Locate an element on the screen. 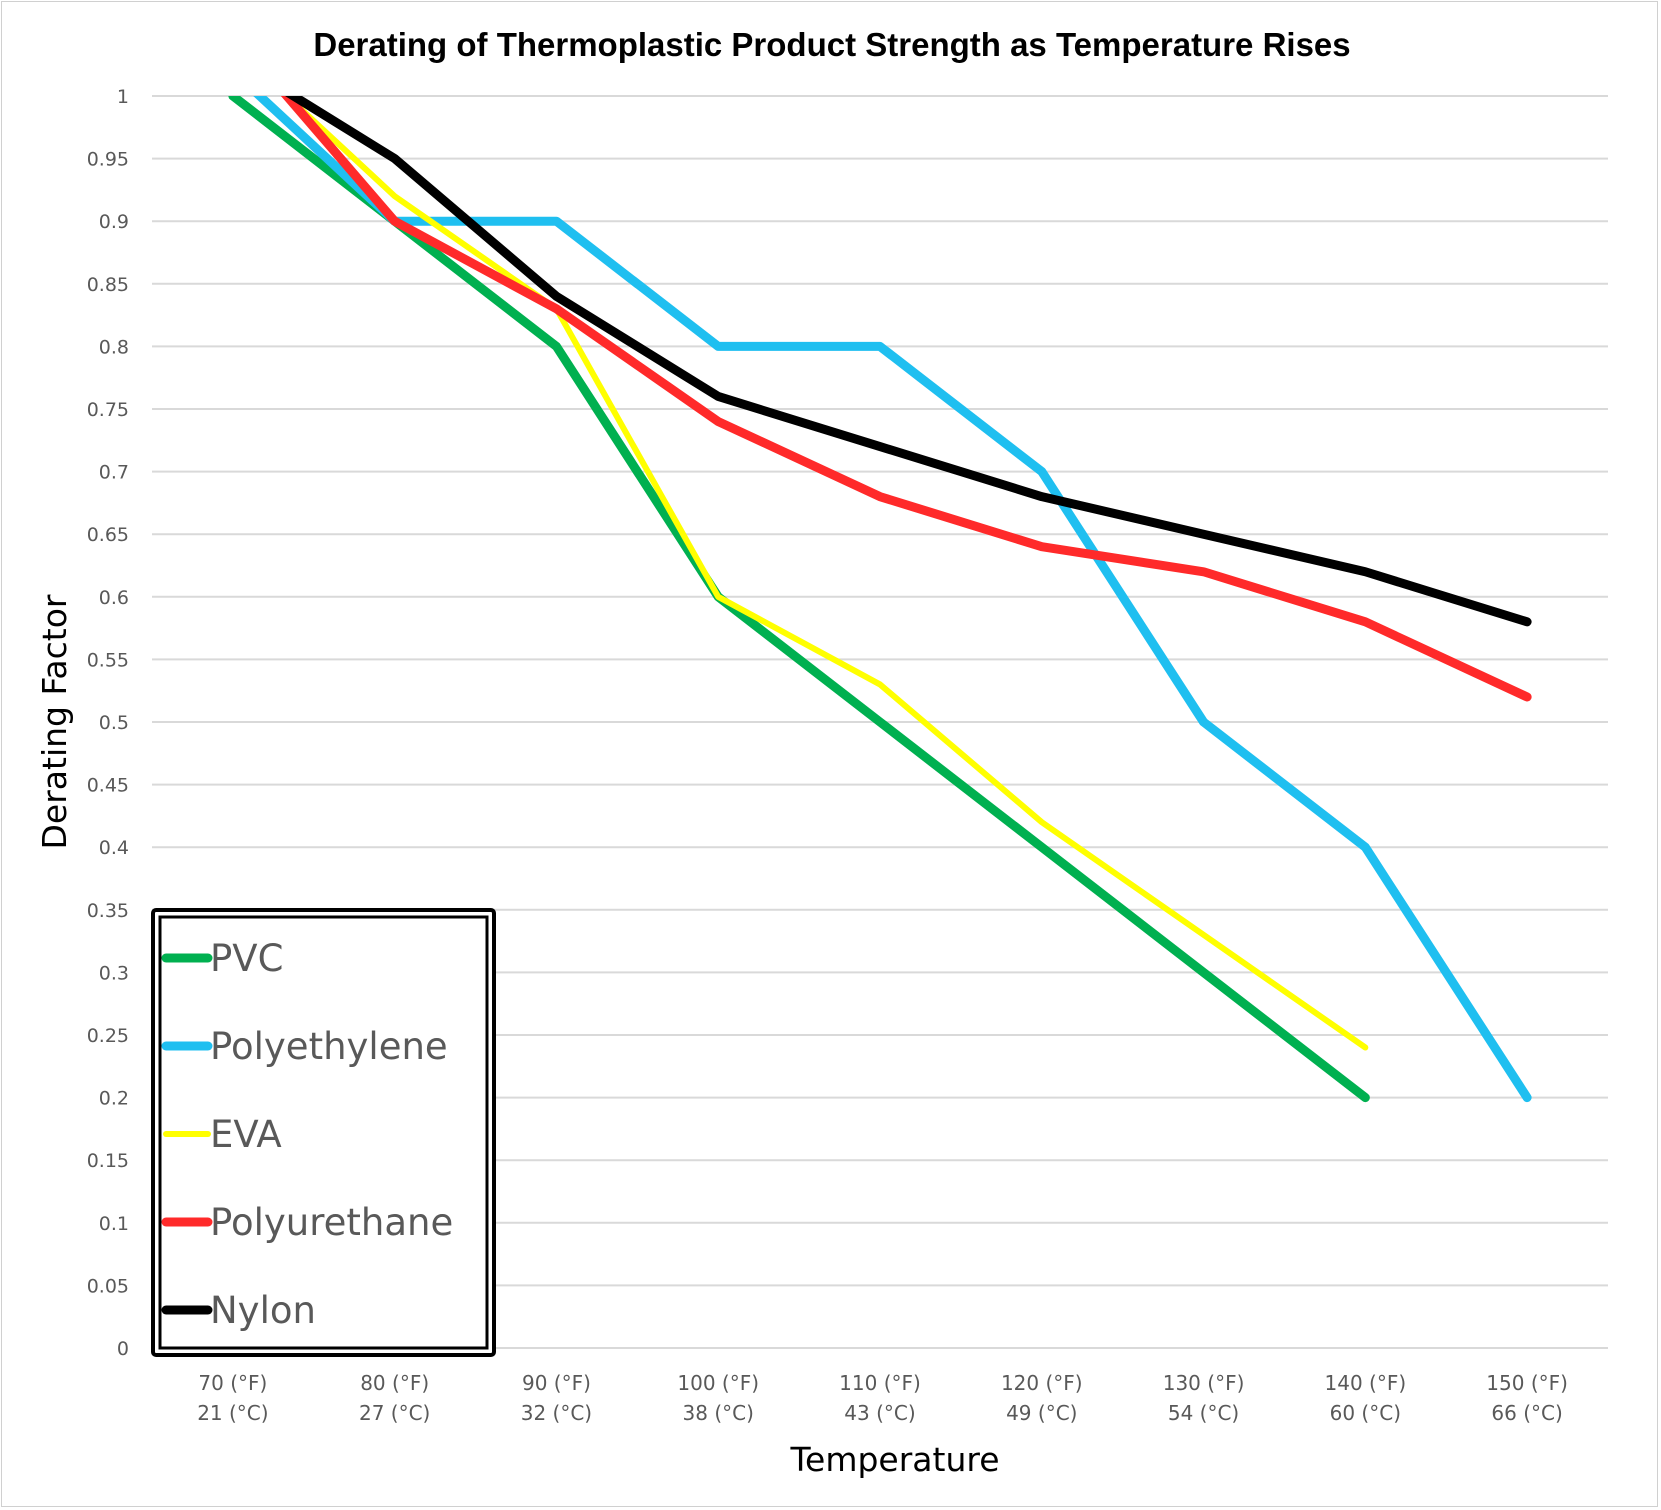  y-tick-label: 0.45 is located at coordinates (108, 786).